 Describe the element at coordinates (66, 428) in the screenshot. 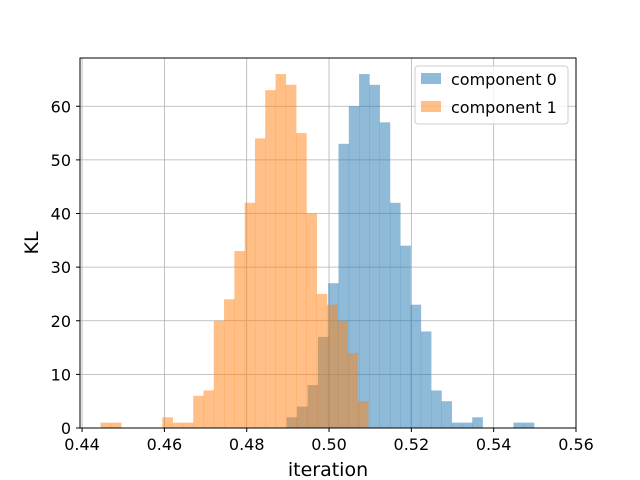

I see `y-tick-label: 0` at that location.